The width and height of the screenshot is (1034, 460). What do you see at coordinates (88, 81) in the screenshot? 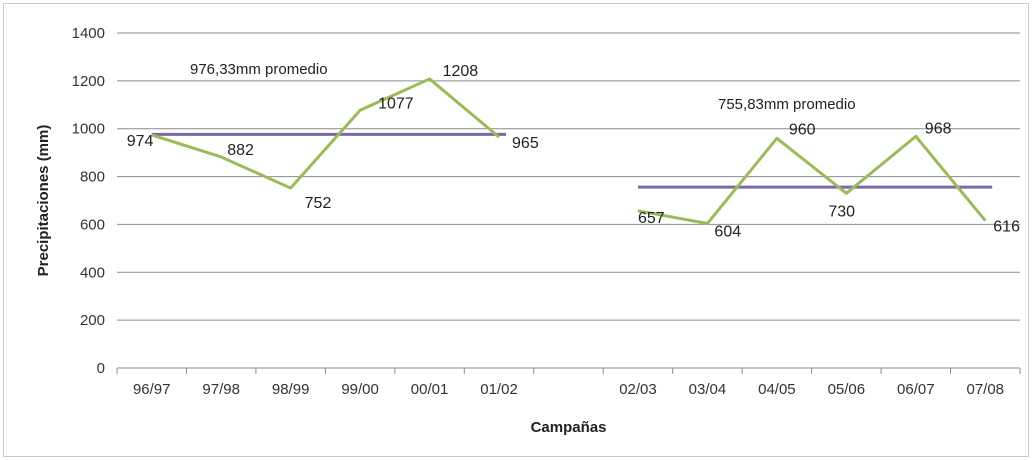
I see `y-tick-label: 1200` at bounding box center [88, 81].